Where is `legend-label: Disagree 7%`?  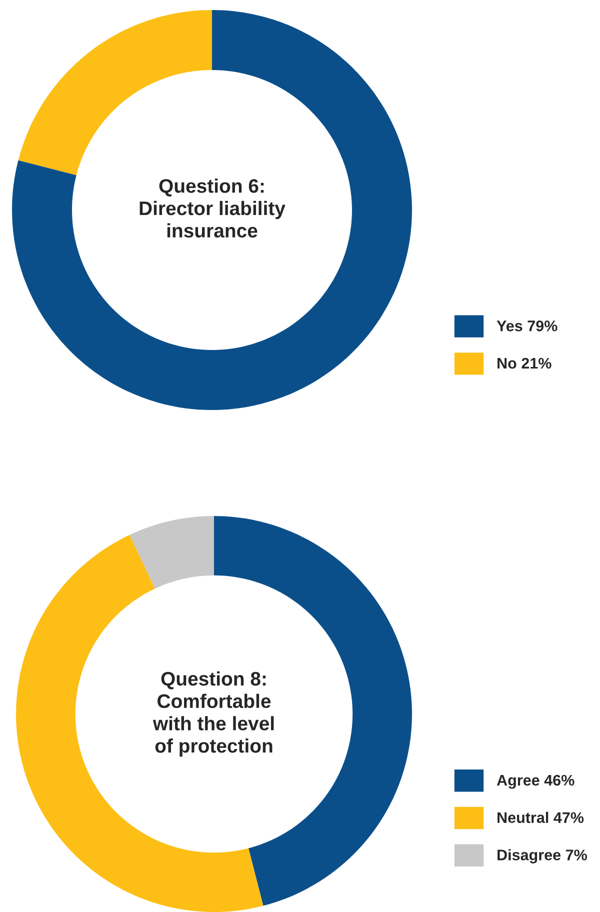 legend-label: Disagree 7% is located at coordinates (542, 856).